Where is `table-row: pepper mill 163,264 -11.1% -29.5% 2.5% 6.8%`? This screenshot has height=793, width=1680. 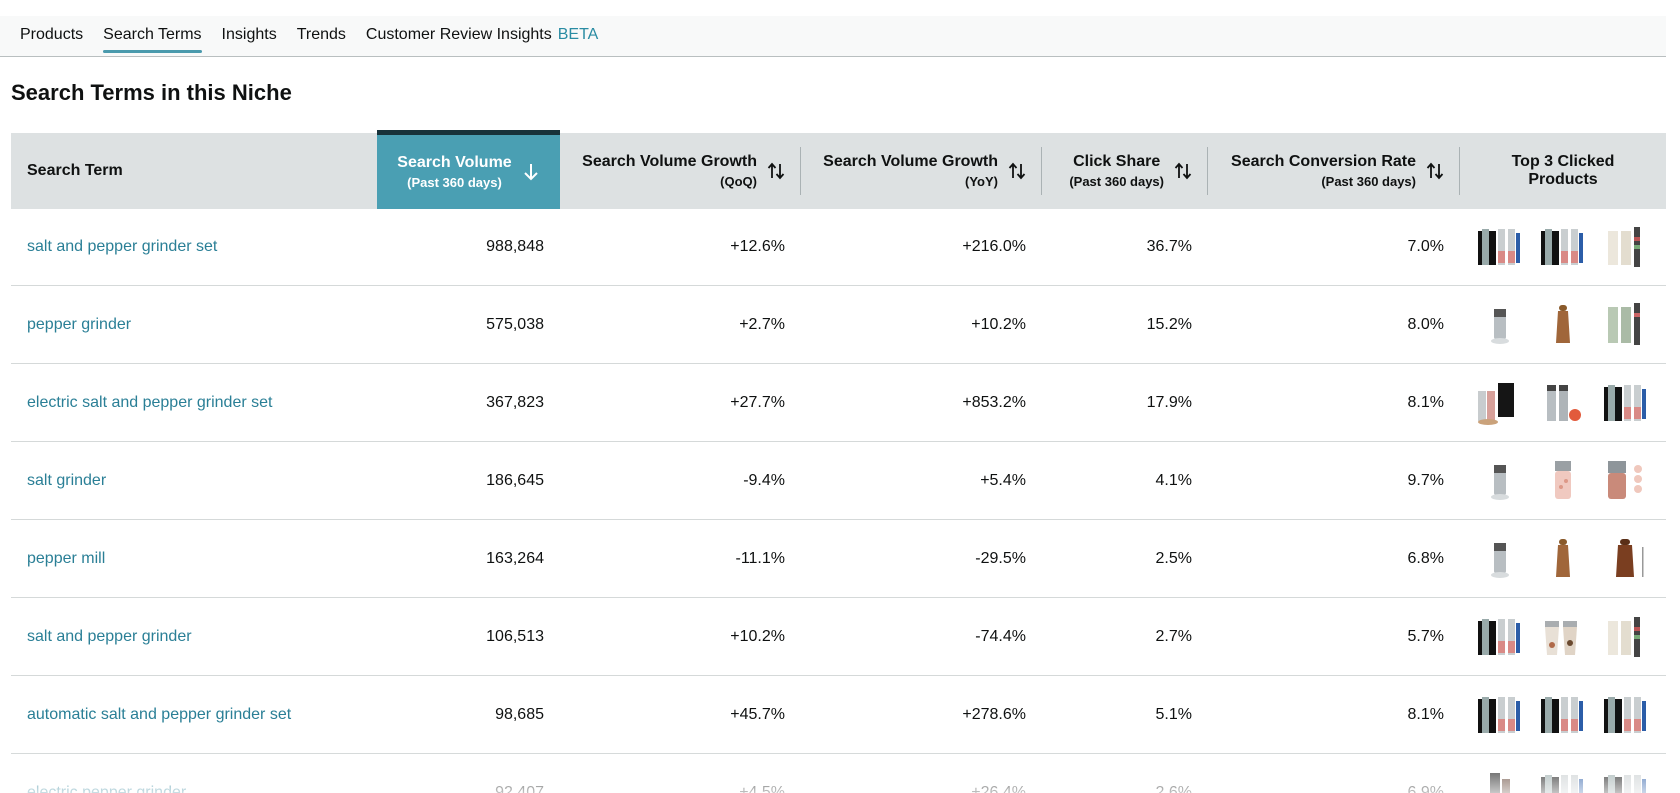 table-row: pepper mill 163,264 -11.1% -29.5% 2.5% 6.8% is located at coordinates (838, 558).